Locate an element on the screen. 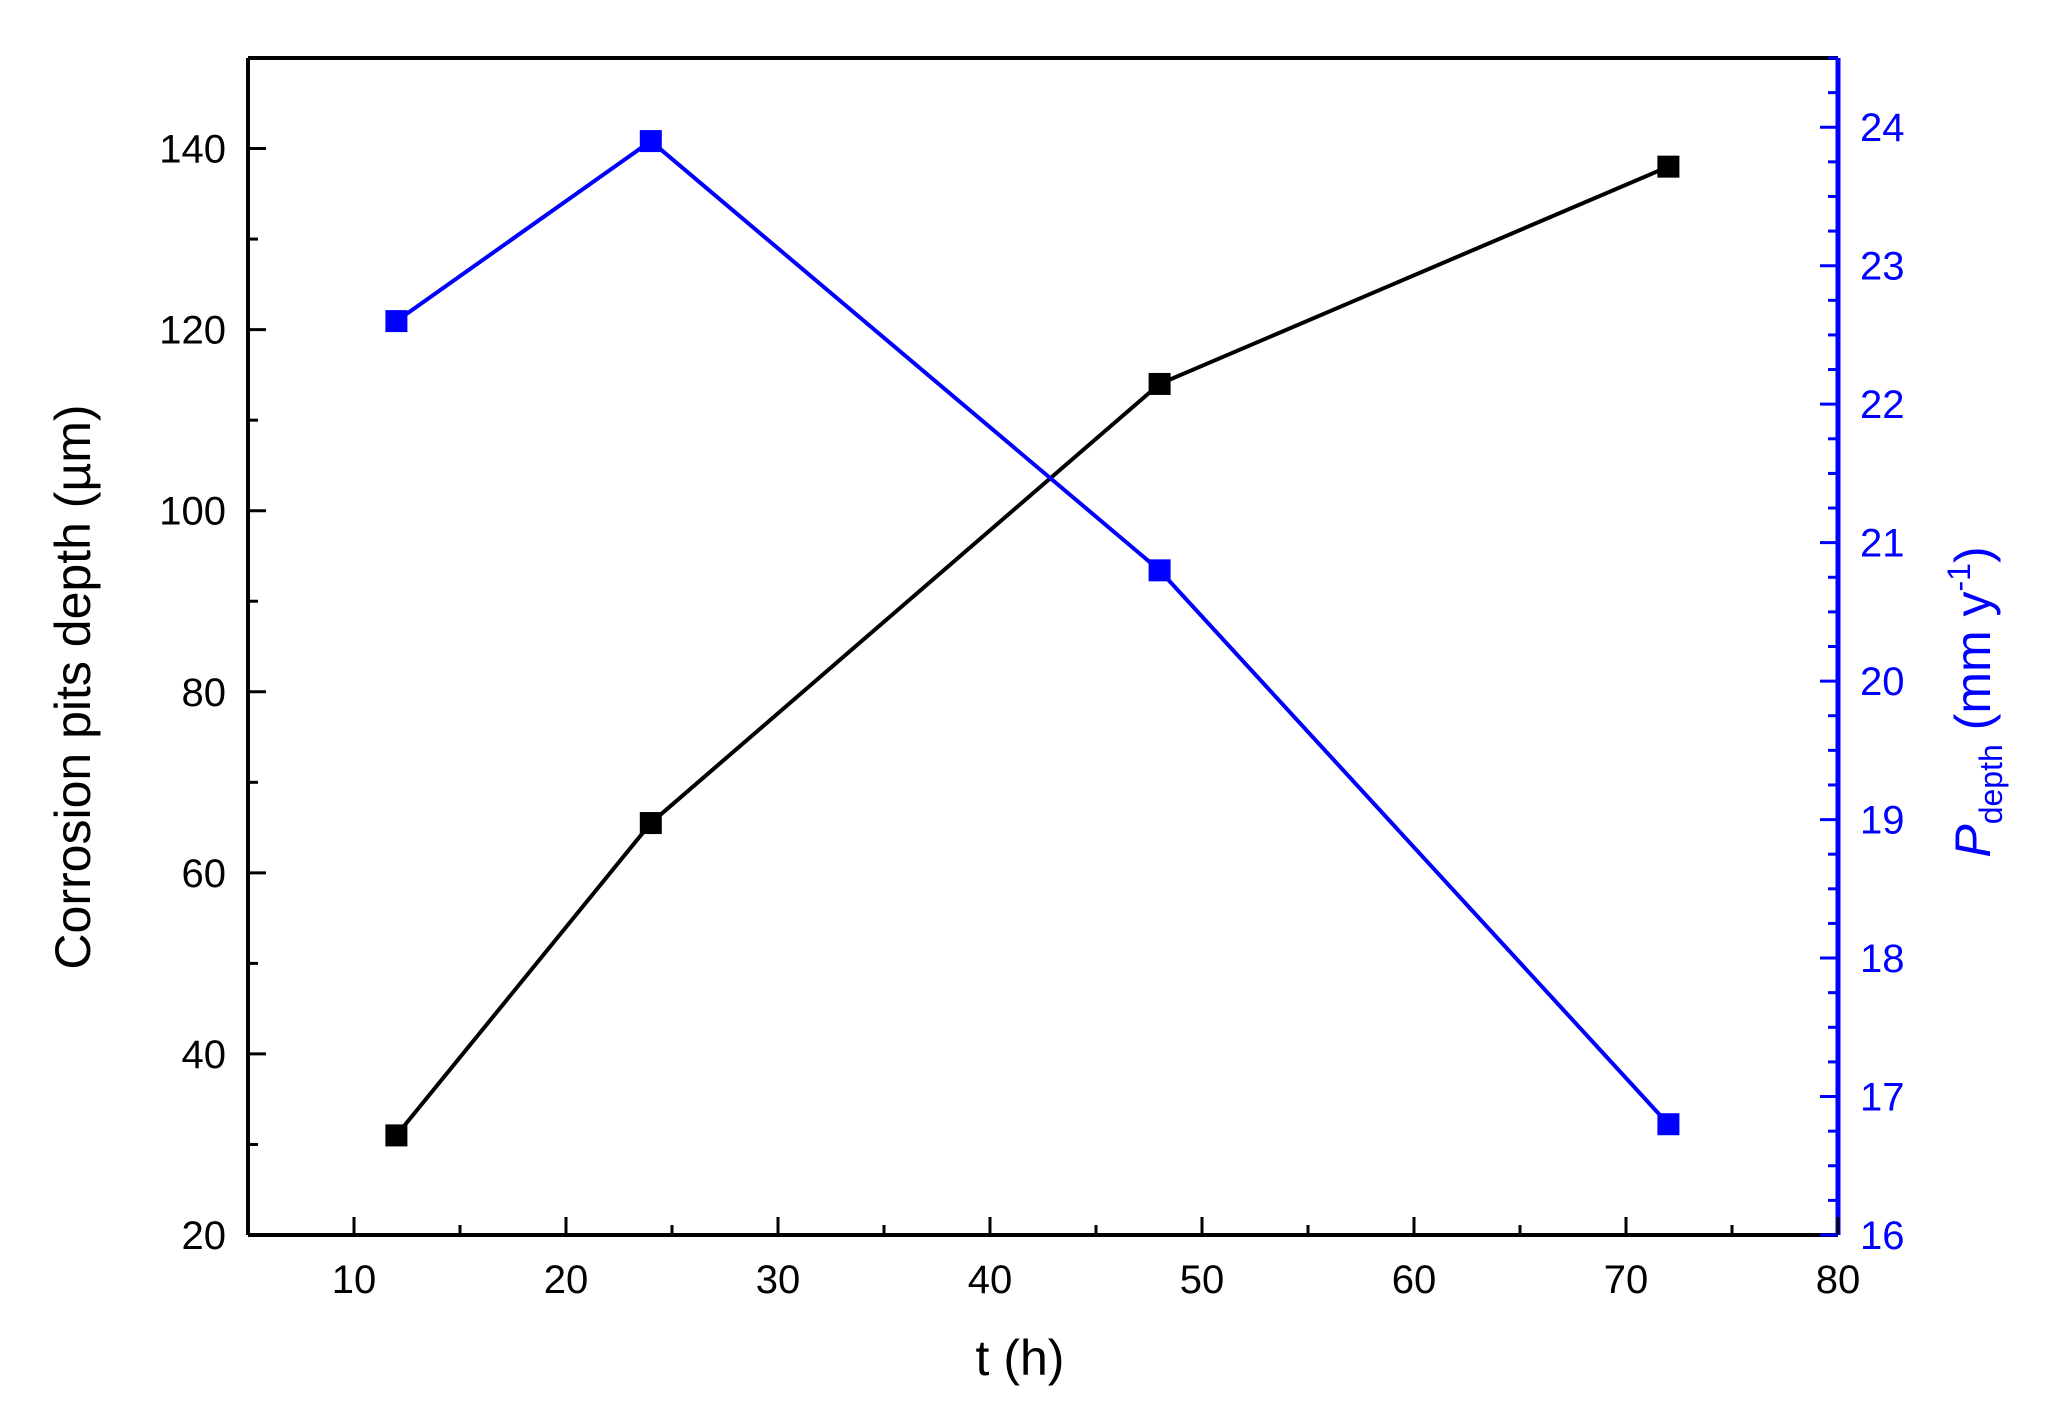  y-axis-title-right-subscript: depth is located at coordinates (1991, 784).